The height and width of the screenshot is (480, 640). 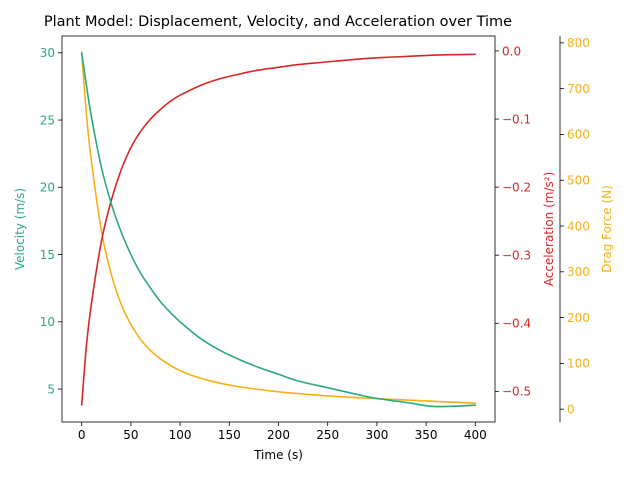 I want to click on drag-tick-label: 300, so click(x=578, y=272).